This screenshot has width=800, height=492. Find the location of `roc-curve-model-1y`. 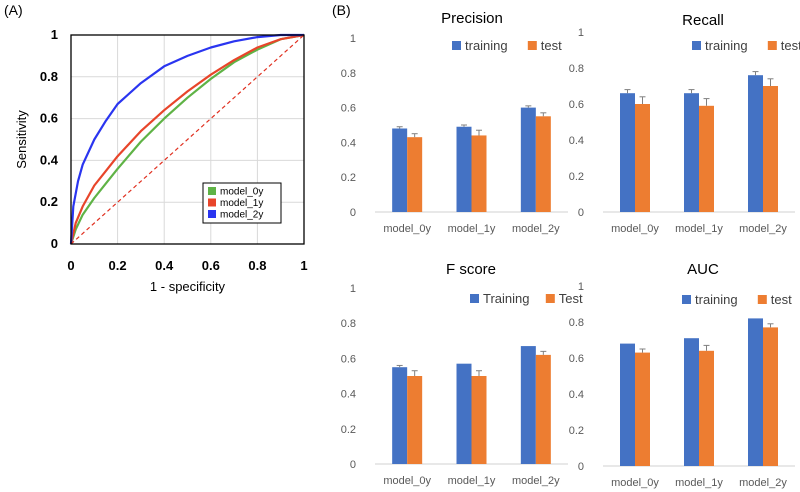

roc-curve-model-1y is located at coordinates (187, 139).